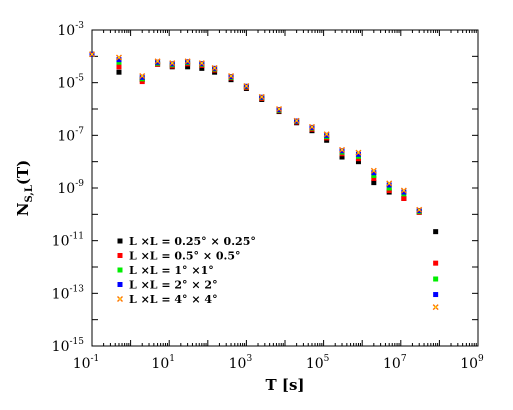 The image size is (513, 410). I want to click on legend-label: L ×L = 4° × 4°, so click(173, 299).